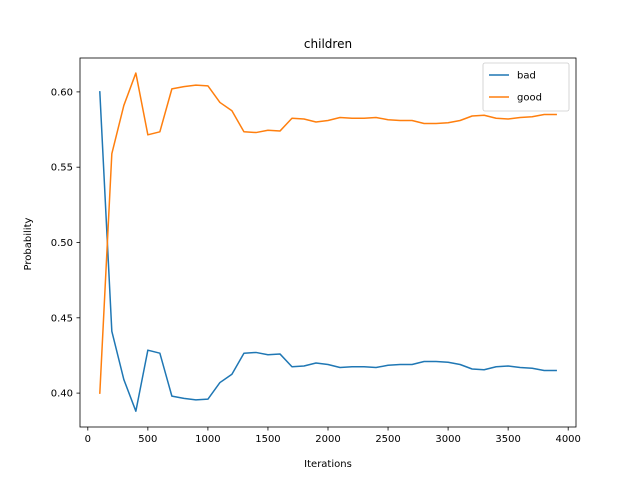 The image size is (640, 480). Describe the element at coordinates (62, 168) in the screenshot. I see `y-tick-label: 0.55` at that location.